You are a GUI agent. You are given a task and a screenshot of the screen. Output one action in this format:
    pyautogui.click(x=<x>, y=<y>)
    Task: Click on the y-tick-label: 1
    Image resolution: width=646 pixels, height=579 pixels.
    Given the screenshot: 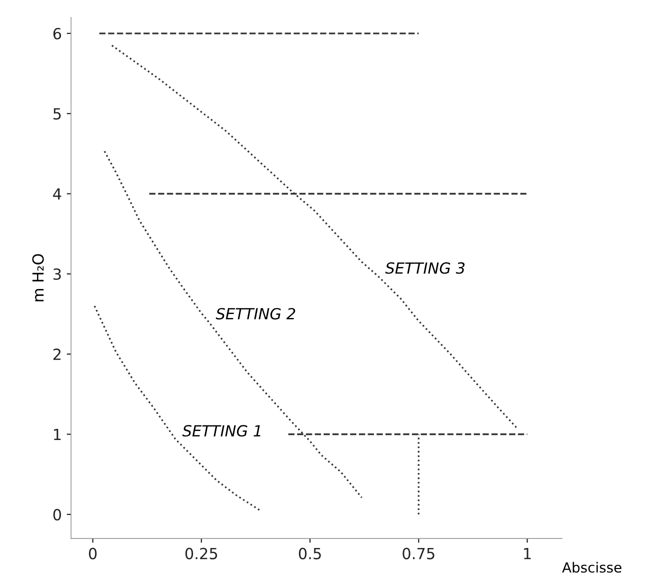 What is the action you would take?
    pyautogui.click(x=57, y=434)
    